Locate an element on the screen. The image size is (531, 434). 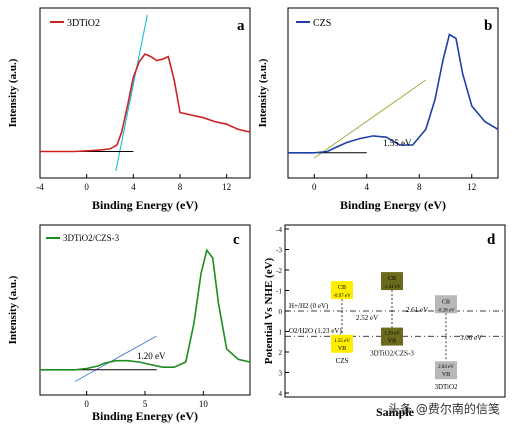
panel-a-xtick-label: 12 is located at coordinates (226, 187).